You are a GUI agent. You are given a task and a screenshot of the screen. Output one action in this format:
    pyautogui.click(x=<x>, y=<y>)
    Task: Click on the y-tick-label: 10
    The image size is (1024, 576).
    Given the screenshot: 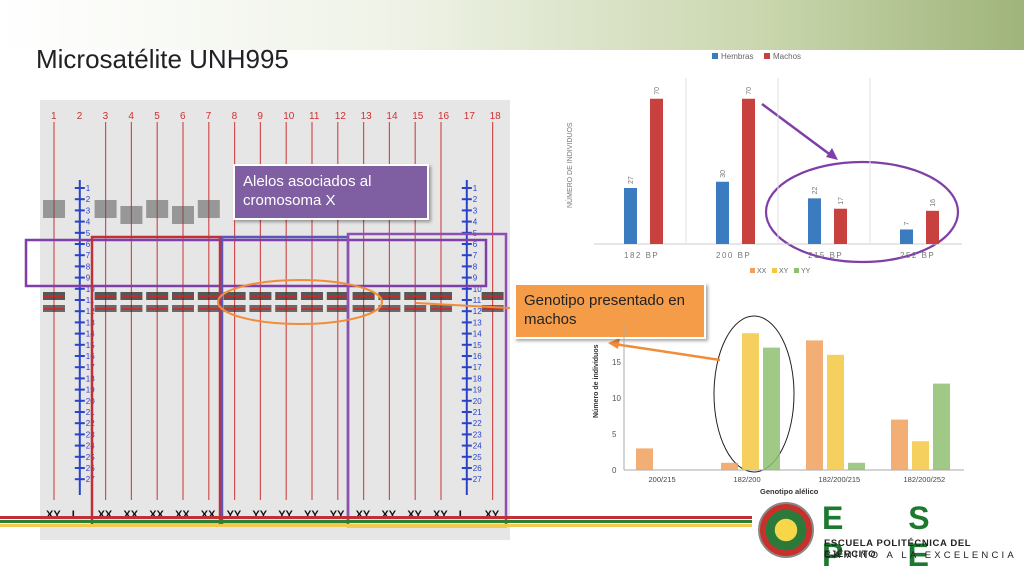 What is the action you would take?
    pyautogui.click(x=616, y=398)
    